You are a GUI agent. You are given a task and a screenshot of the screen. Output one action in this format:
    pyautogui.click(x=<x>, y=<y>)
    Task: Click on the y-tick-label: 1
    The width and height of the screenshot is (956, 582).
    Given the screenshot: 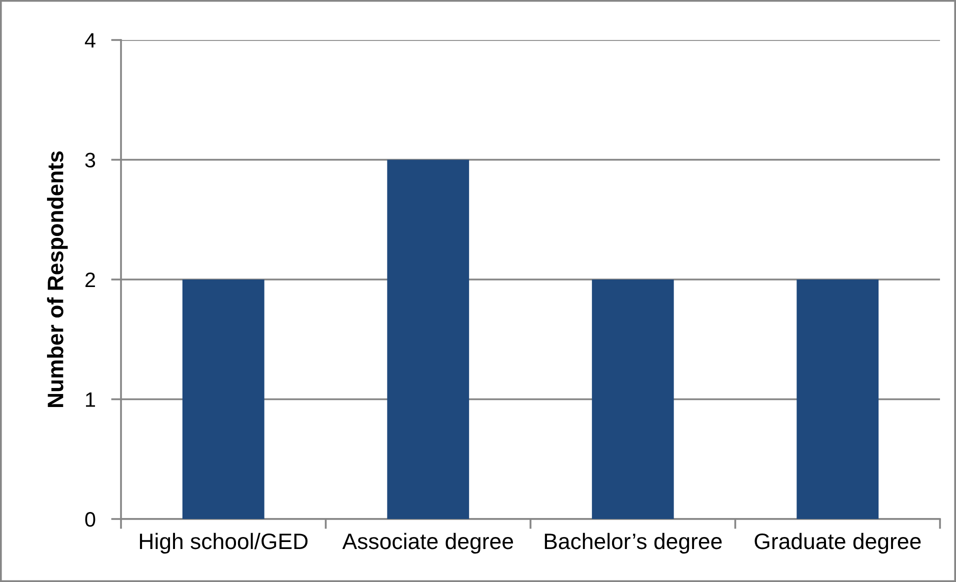 What is the action you would take?
    pyautogui.click(x=90, y=399)
    